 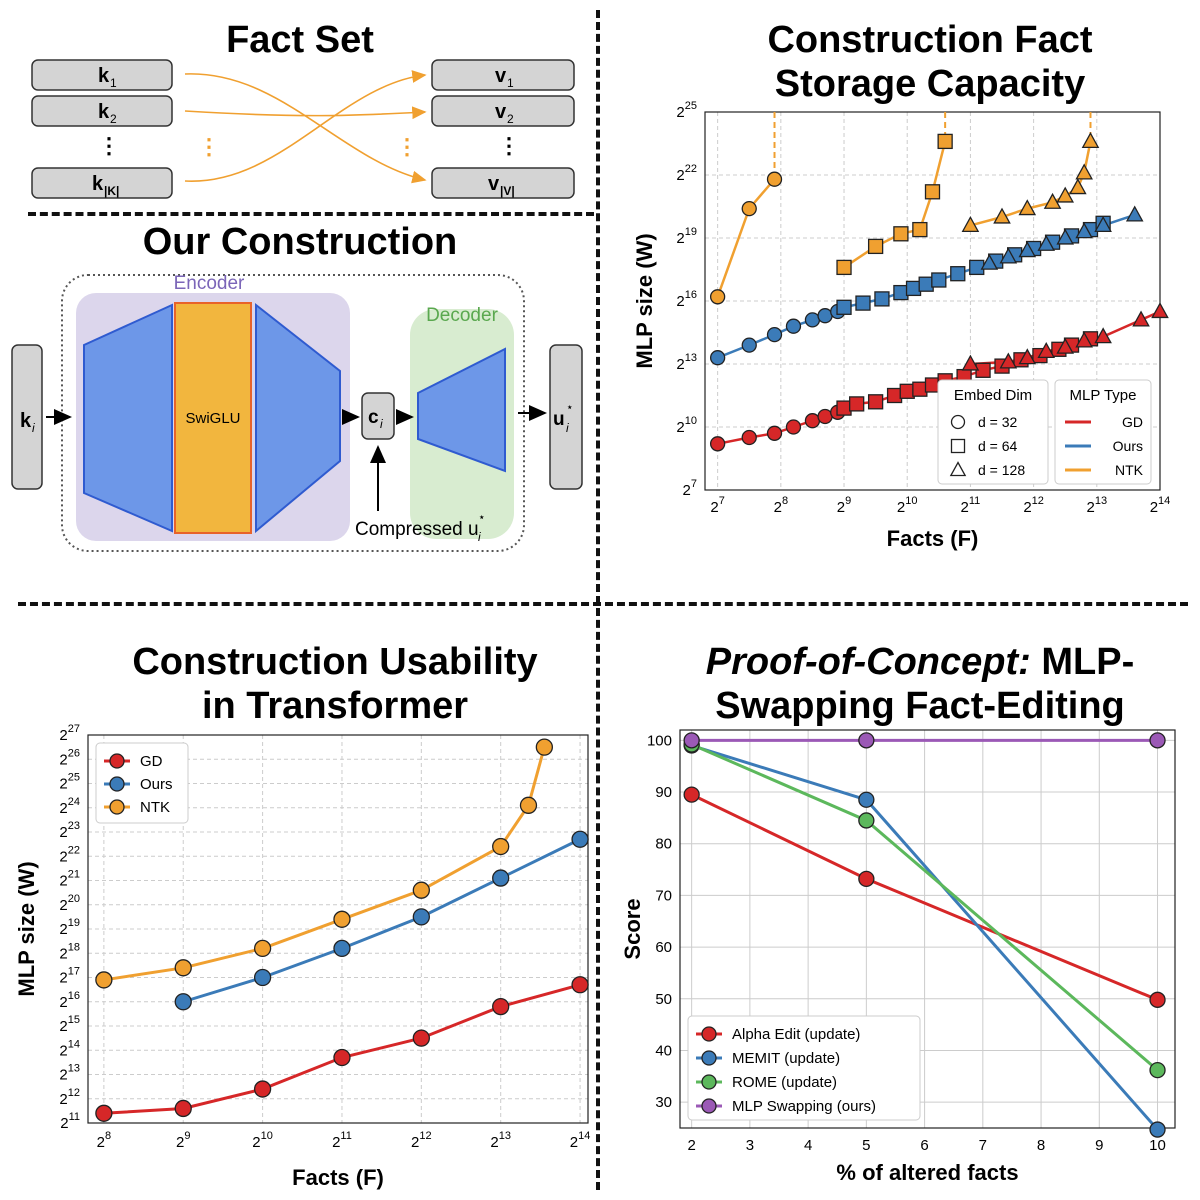 What do you see at coordinates (69, 1097) in the screenshot?
I see `y-tick-label: 212` at bounding box center [69, 1097].